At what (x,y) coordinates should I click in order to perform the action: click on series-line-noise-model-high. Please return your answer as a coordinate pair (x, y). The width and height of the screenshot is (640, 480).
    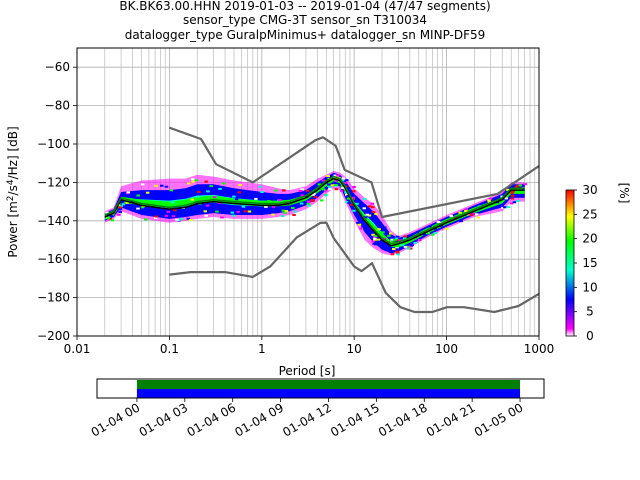
    Looking at the image, I should click on (354, 172).